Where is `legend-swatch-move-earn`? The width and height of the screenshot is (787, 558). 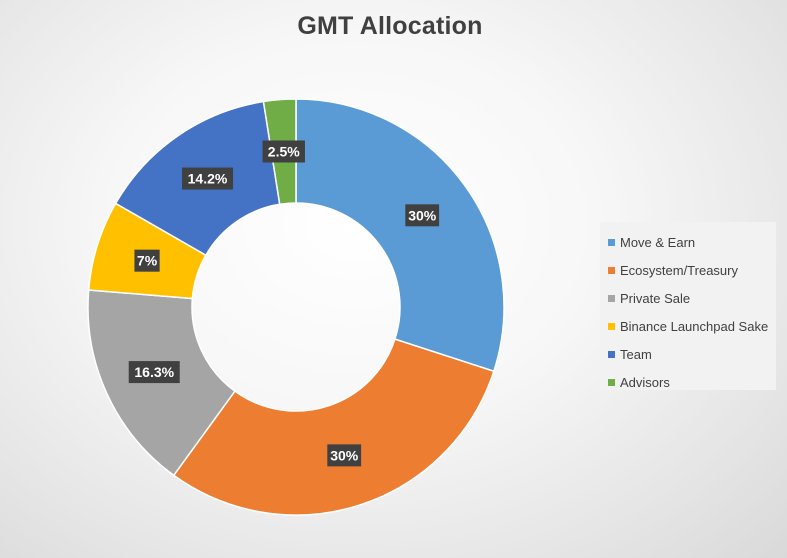
legend-swatch-move-earn is located at coordinates (611, 242).